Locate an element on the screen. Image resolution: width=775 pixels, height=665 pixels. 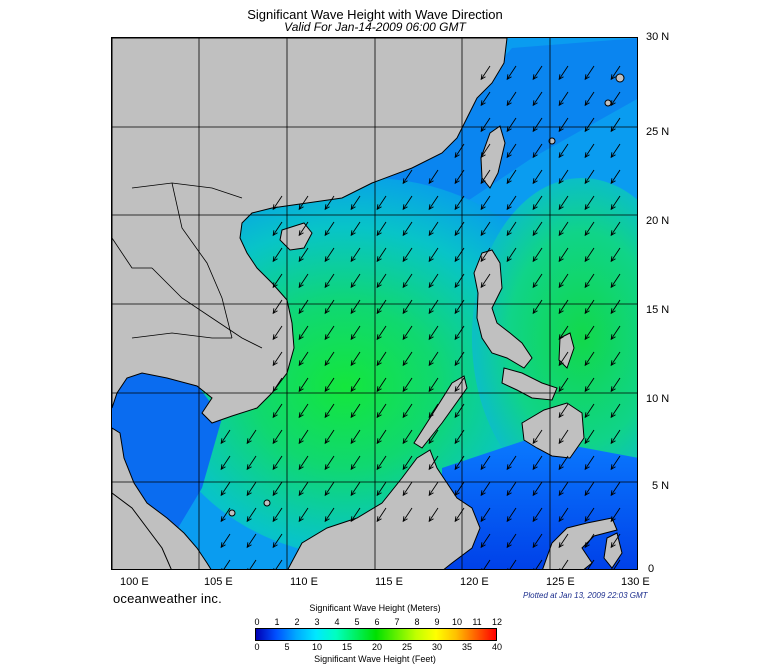
colorbar-meter-tick: 9 is located at coordinates (437, 622).